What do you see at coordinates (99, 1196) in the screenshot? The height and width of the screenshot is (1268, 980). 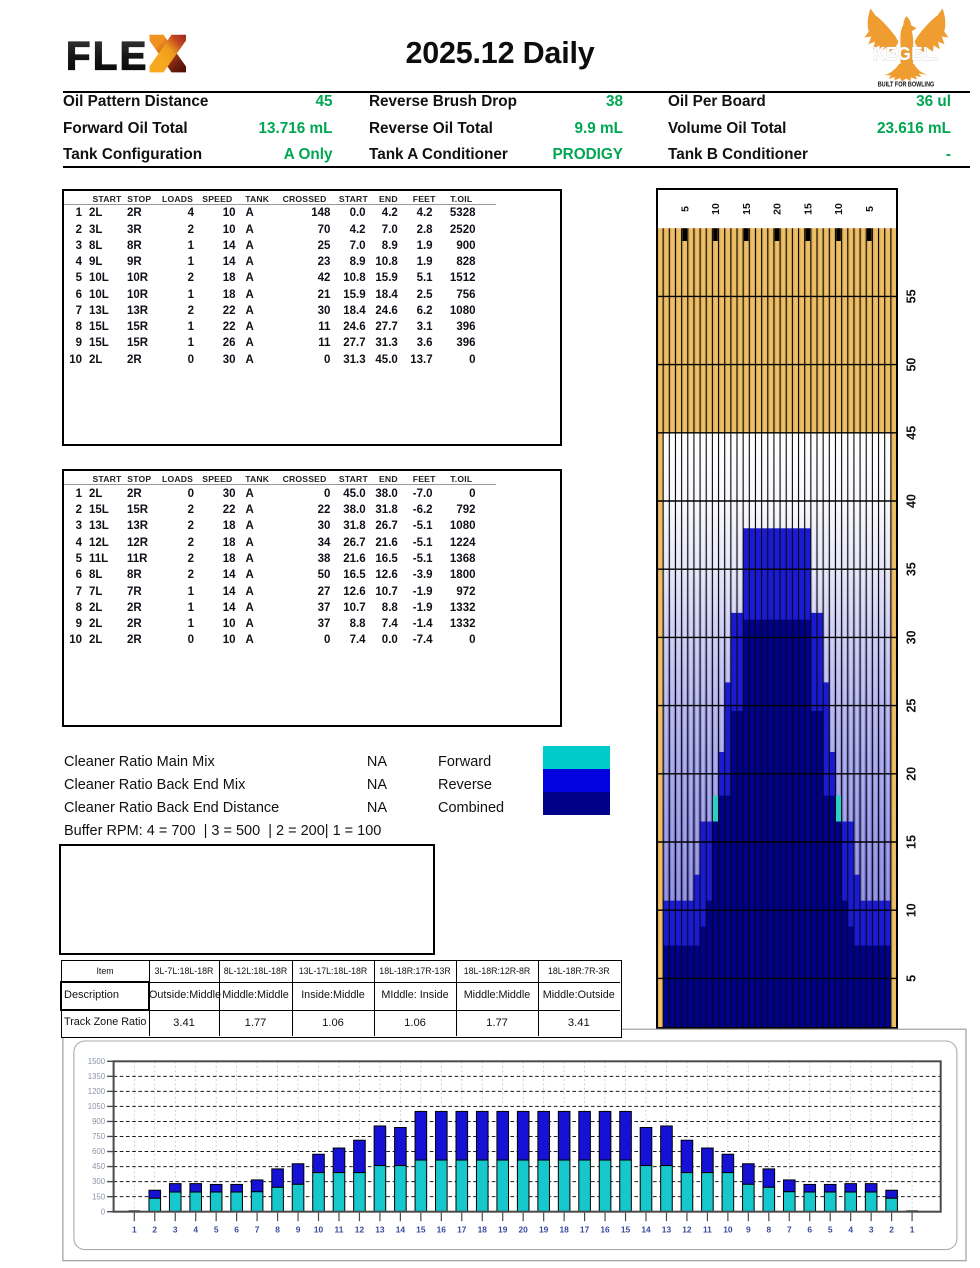 I see `svg-text: 150` at bounding box center [99, 1196].